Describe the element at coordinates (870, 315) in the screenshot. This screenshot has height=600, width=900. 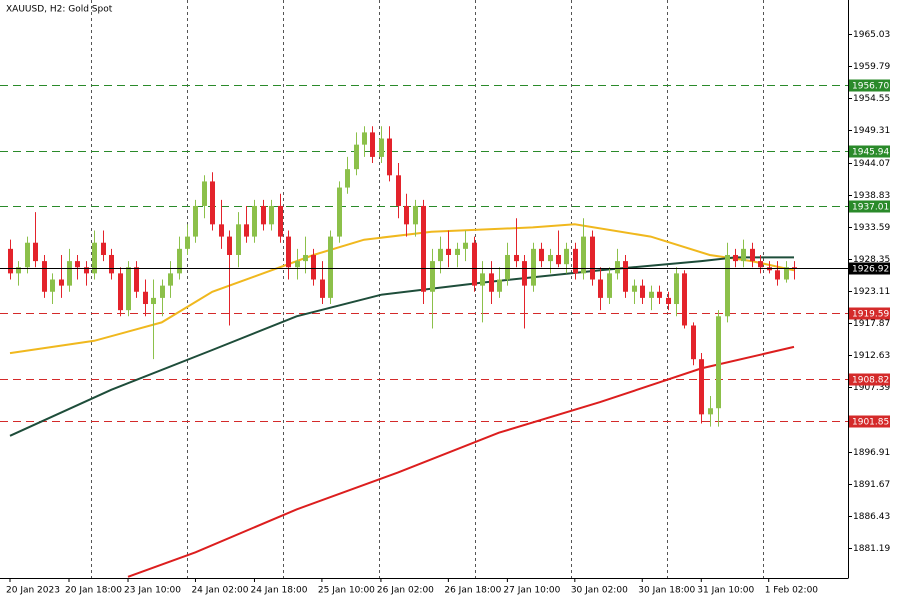
I see `level-label: 1919.59` at that location.